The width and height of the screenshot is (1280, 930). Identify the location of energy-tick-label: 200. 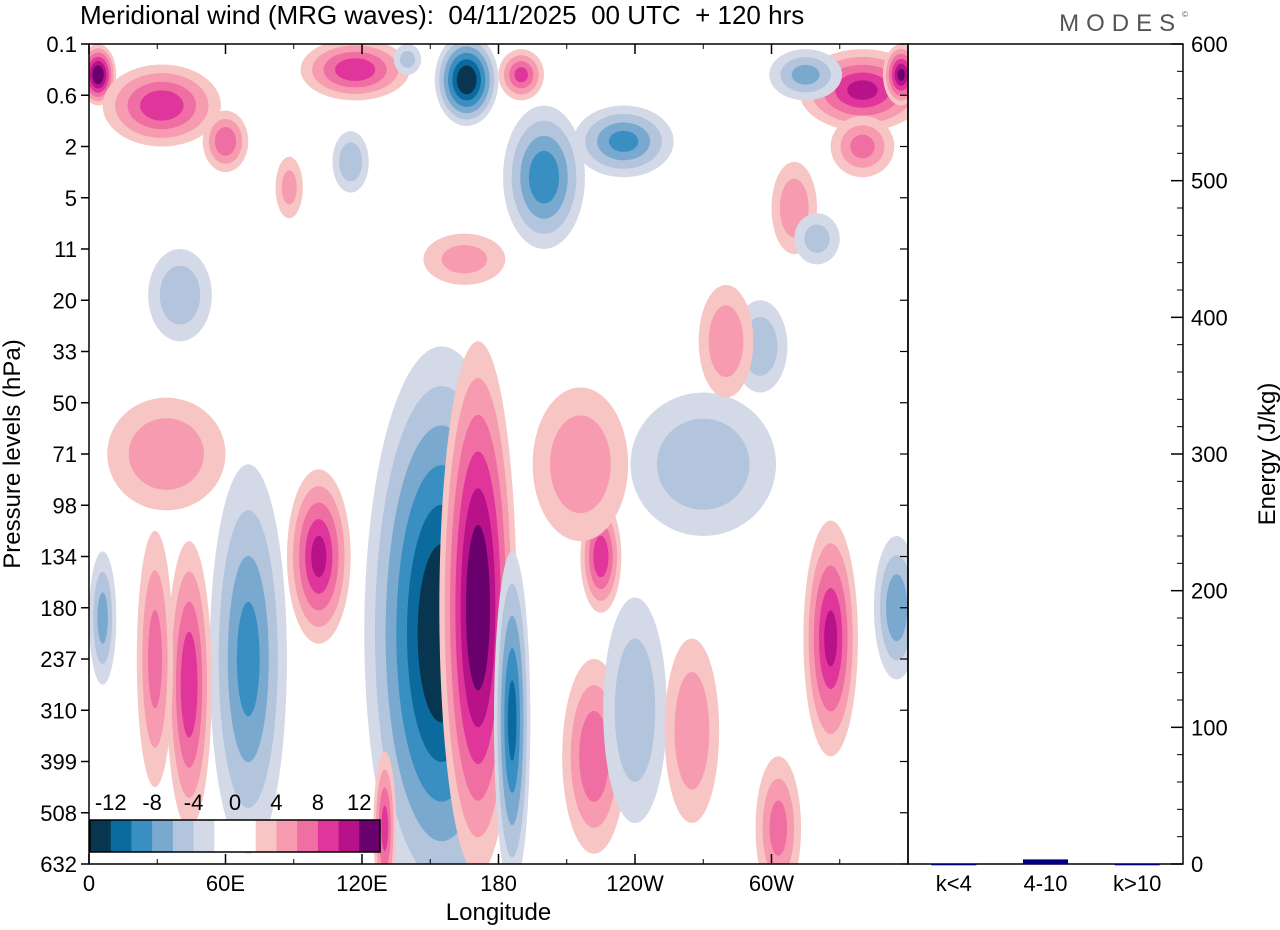
(1209, 591).